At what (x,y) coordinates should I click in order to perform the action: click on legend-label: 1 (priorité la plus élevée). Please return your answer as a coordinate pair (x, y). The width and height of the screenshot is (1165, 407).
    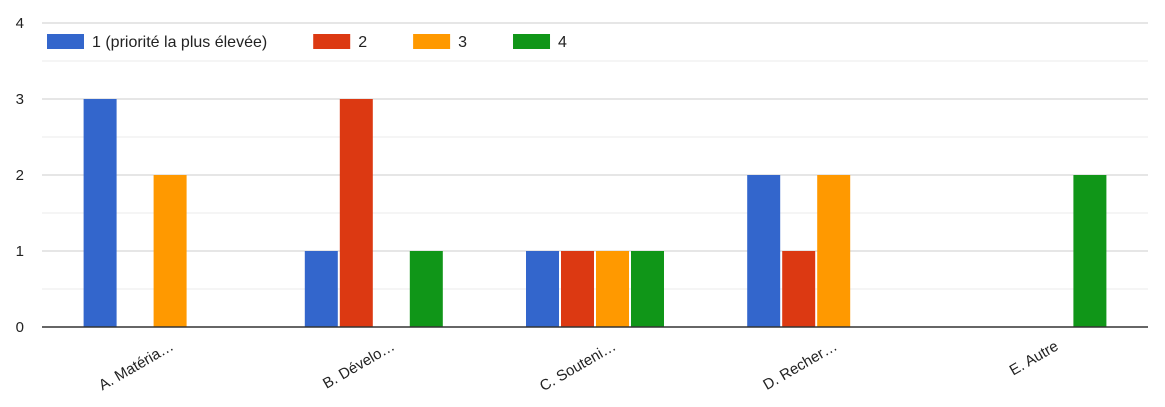
    Looking at the image, I should click on (179, 42).